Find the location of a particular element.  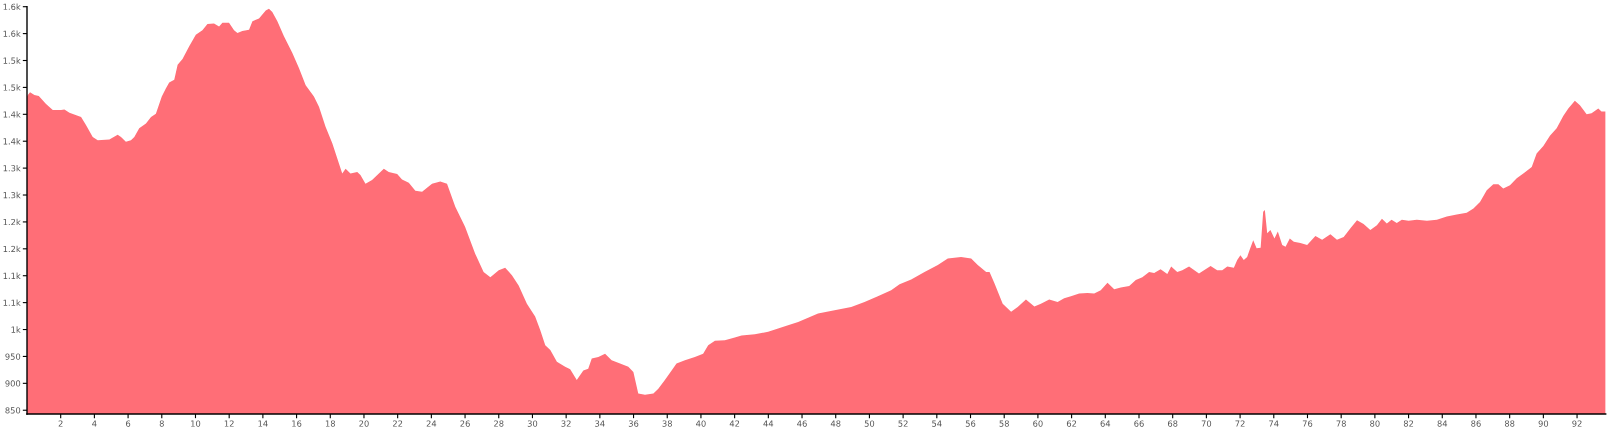

x-tick-label: 76 is located at coordinates (1307, 423).